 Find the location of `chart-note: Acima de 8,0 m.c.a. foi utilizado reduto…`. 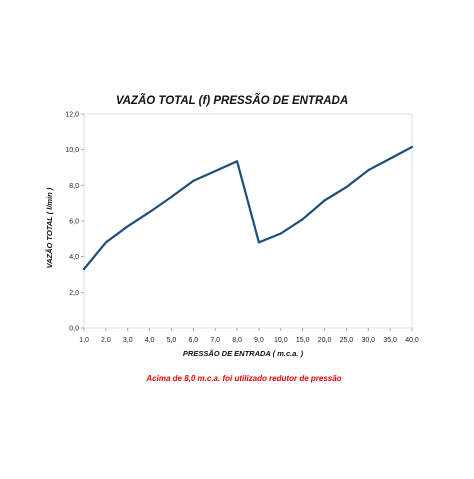

chart-note: Acima de 8,0 m.c.a. foi utilizado reduto… is located at coordinates (243, 378).